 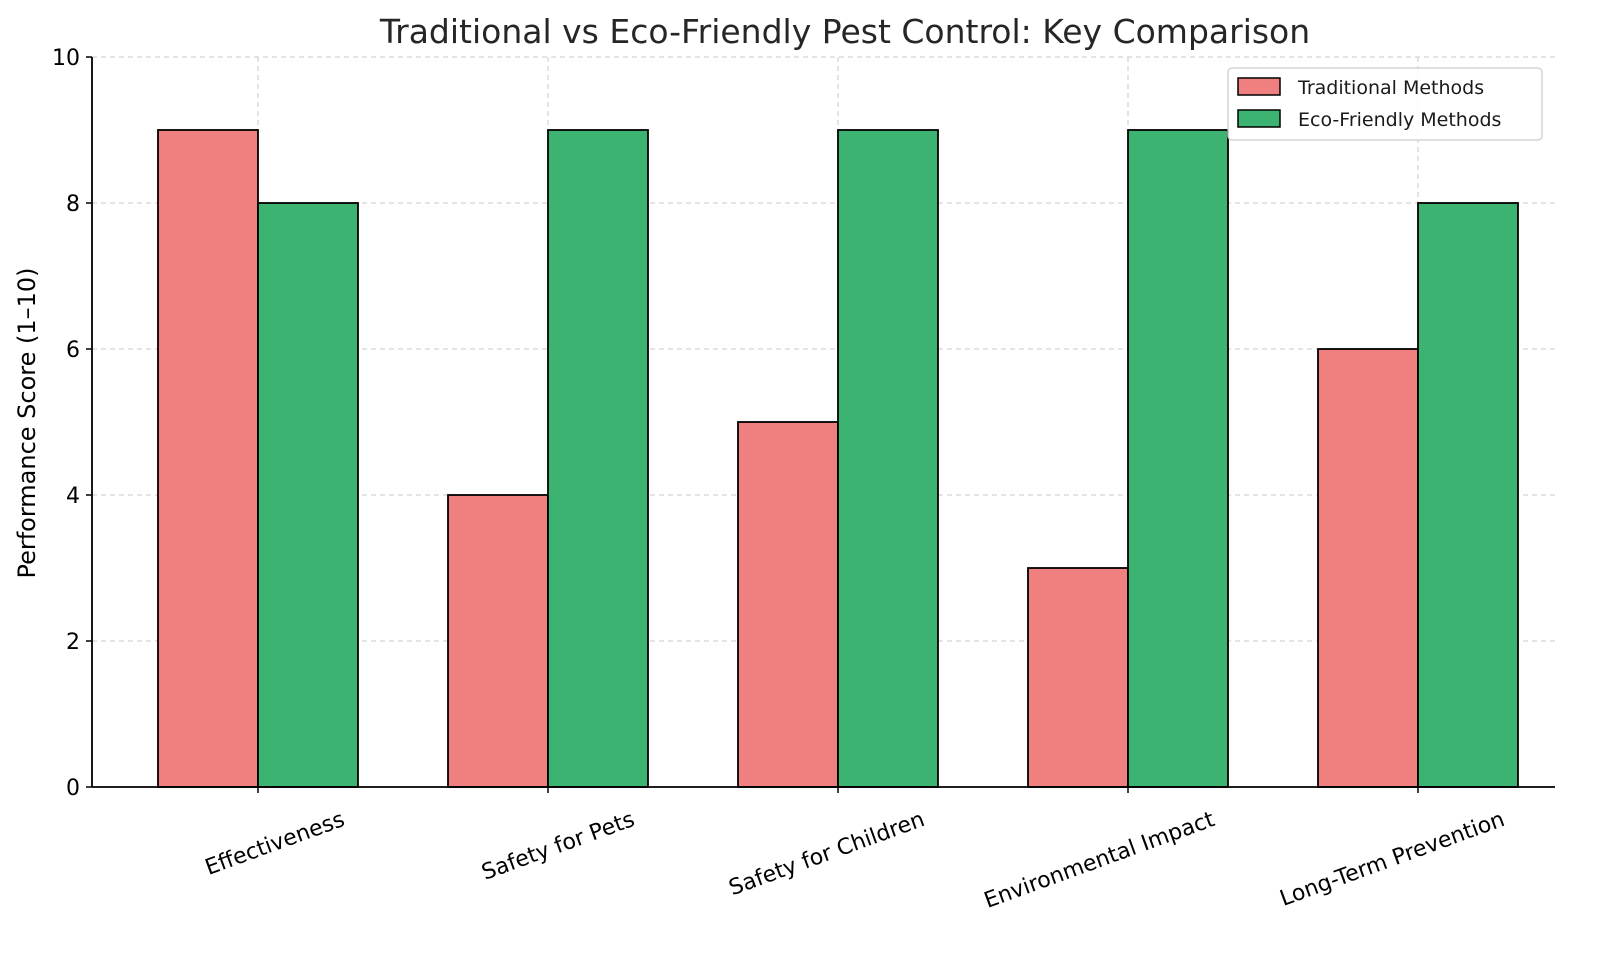 I want to click on y-tick-label: 6, so click(x=73, y=350).